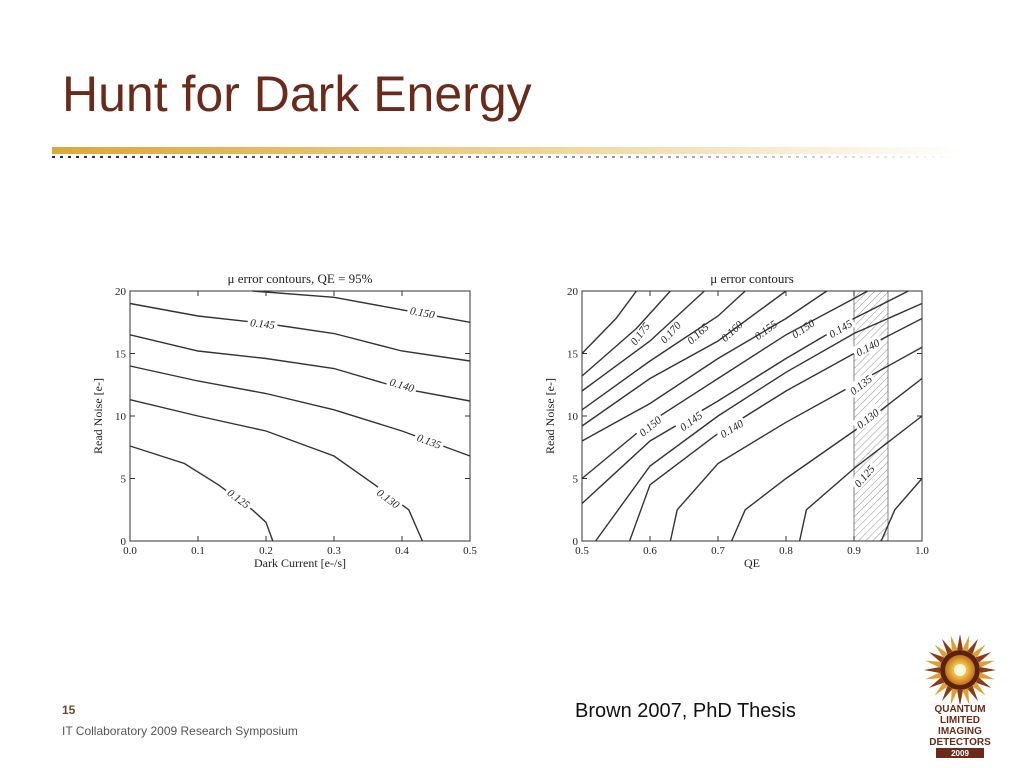 The height and width of the screenshot is (768, 1024). What do you see at coordinates (98, 416) in the screenshot?
I see `y-axis-label: Read Noise [e-]` at bounding box center [98, 416].